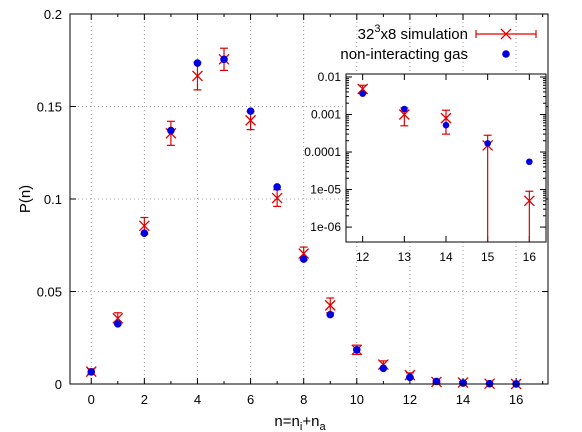 The height and width of the screenshot is (432, 582). I want to click on y-axis-label: P(n), so click(25, 199).